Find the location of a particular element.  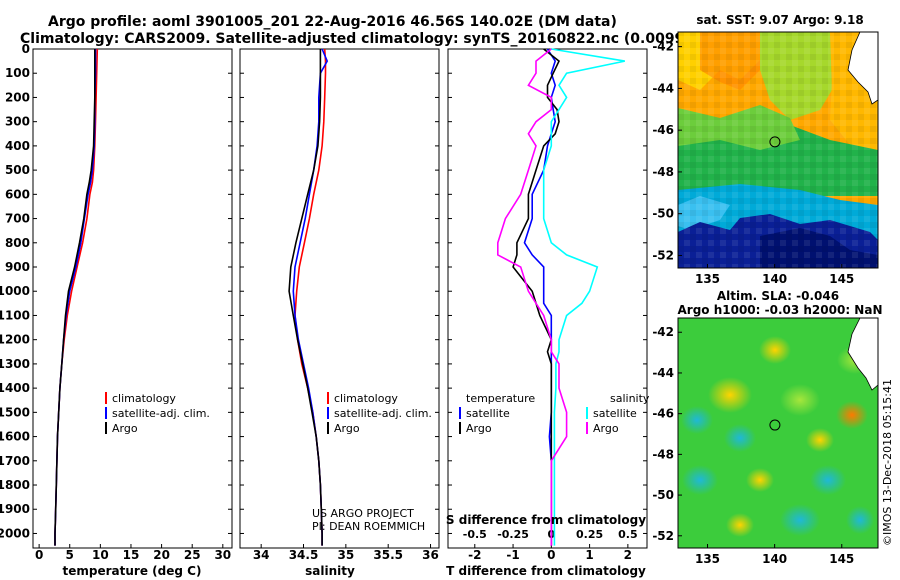

depth-tick-label: 1300 is located at coordinates (15, 364).